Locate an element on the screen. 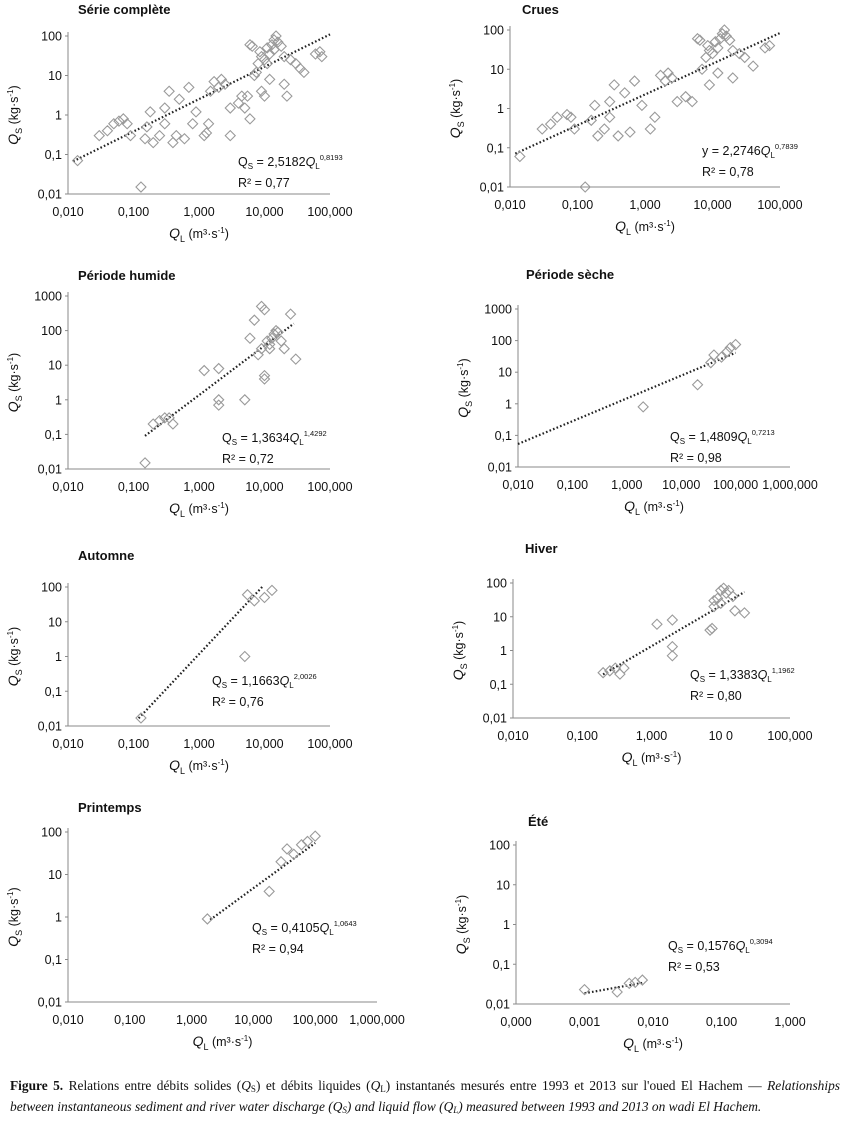 Image resolution: width=850 pixels, height=1140 pixels. regression-equation: y = 2,2746QL0,7839 is located at coordinates (750, 151).